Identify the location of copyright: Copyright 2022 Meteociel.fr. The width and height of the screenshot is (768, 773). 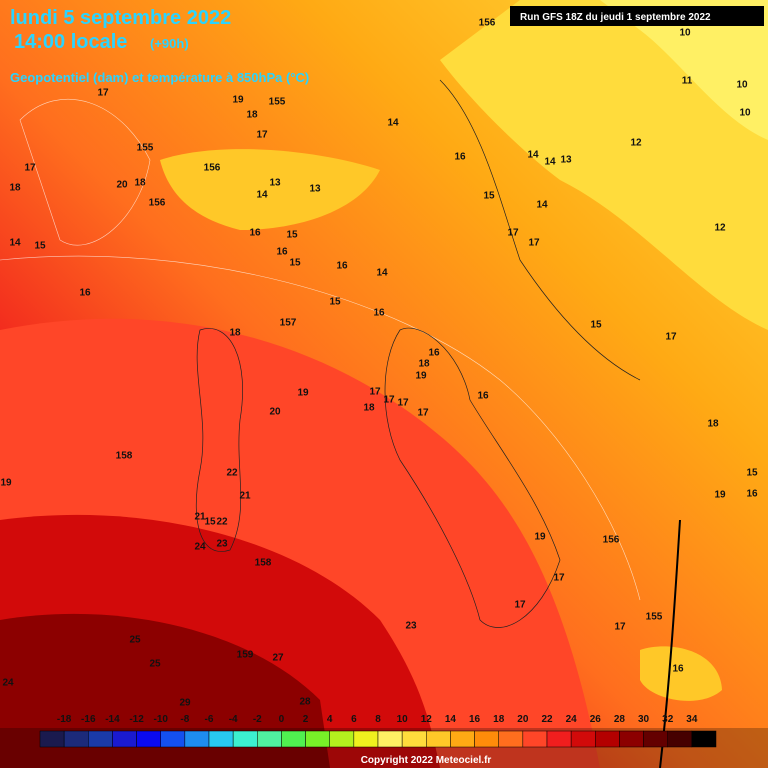
(426, 760).